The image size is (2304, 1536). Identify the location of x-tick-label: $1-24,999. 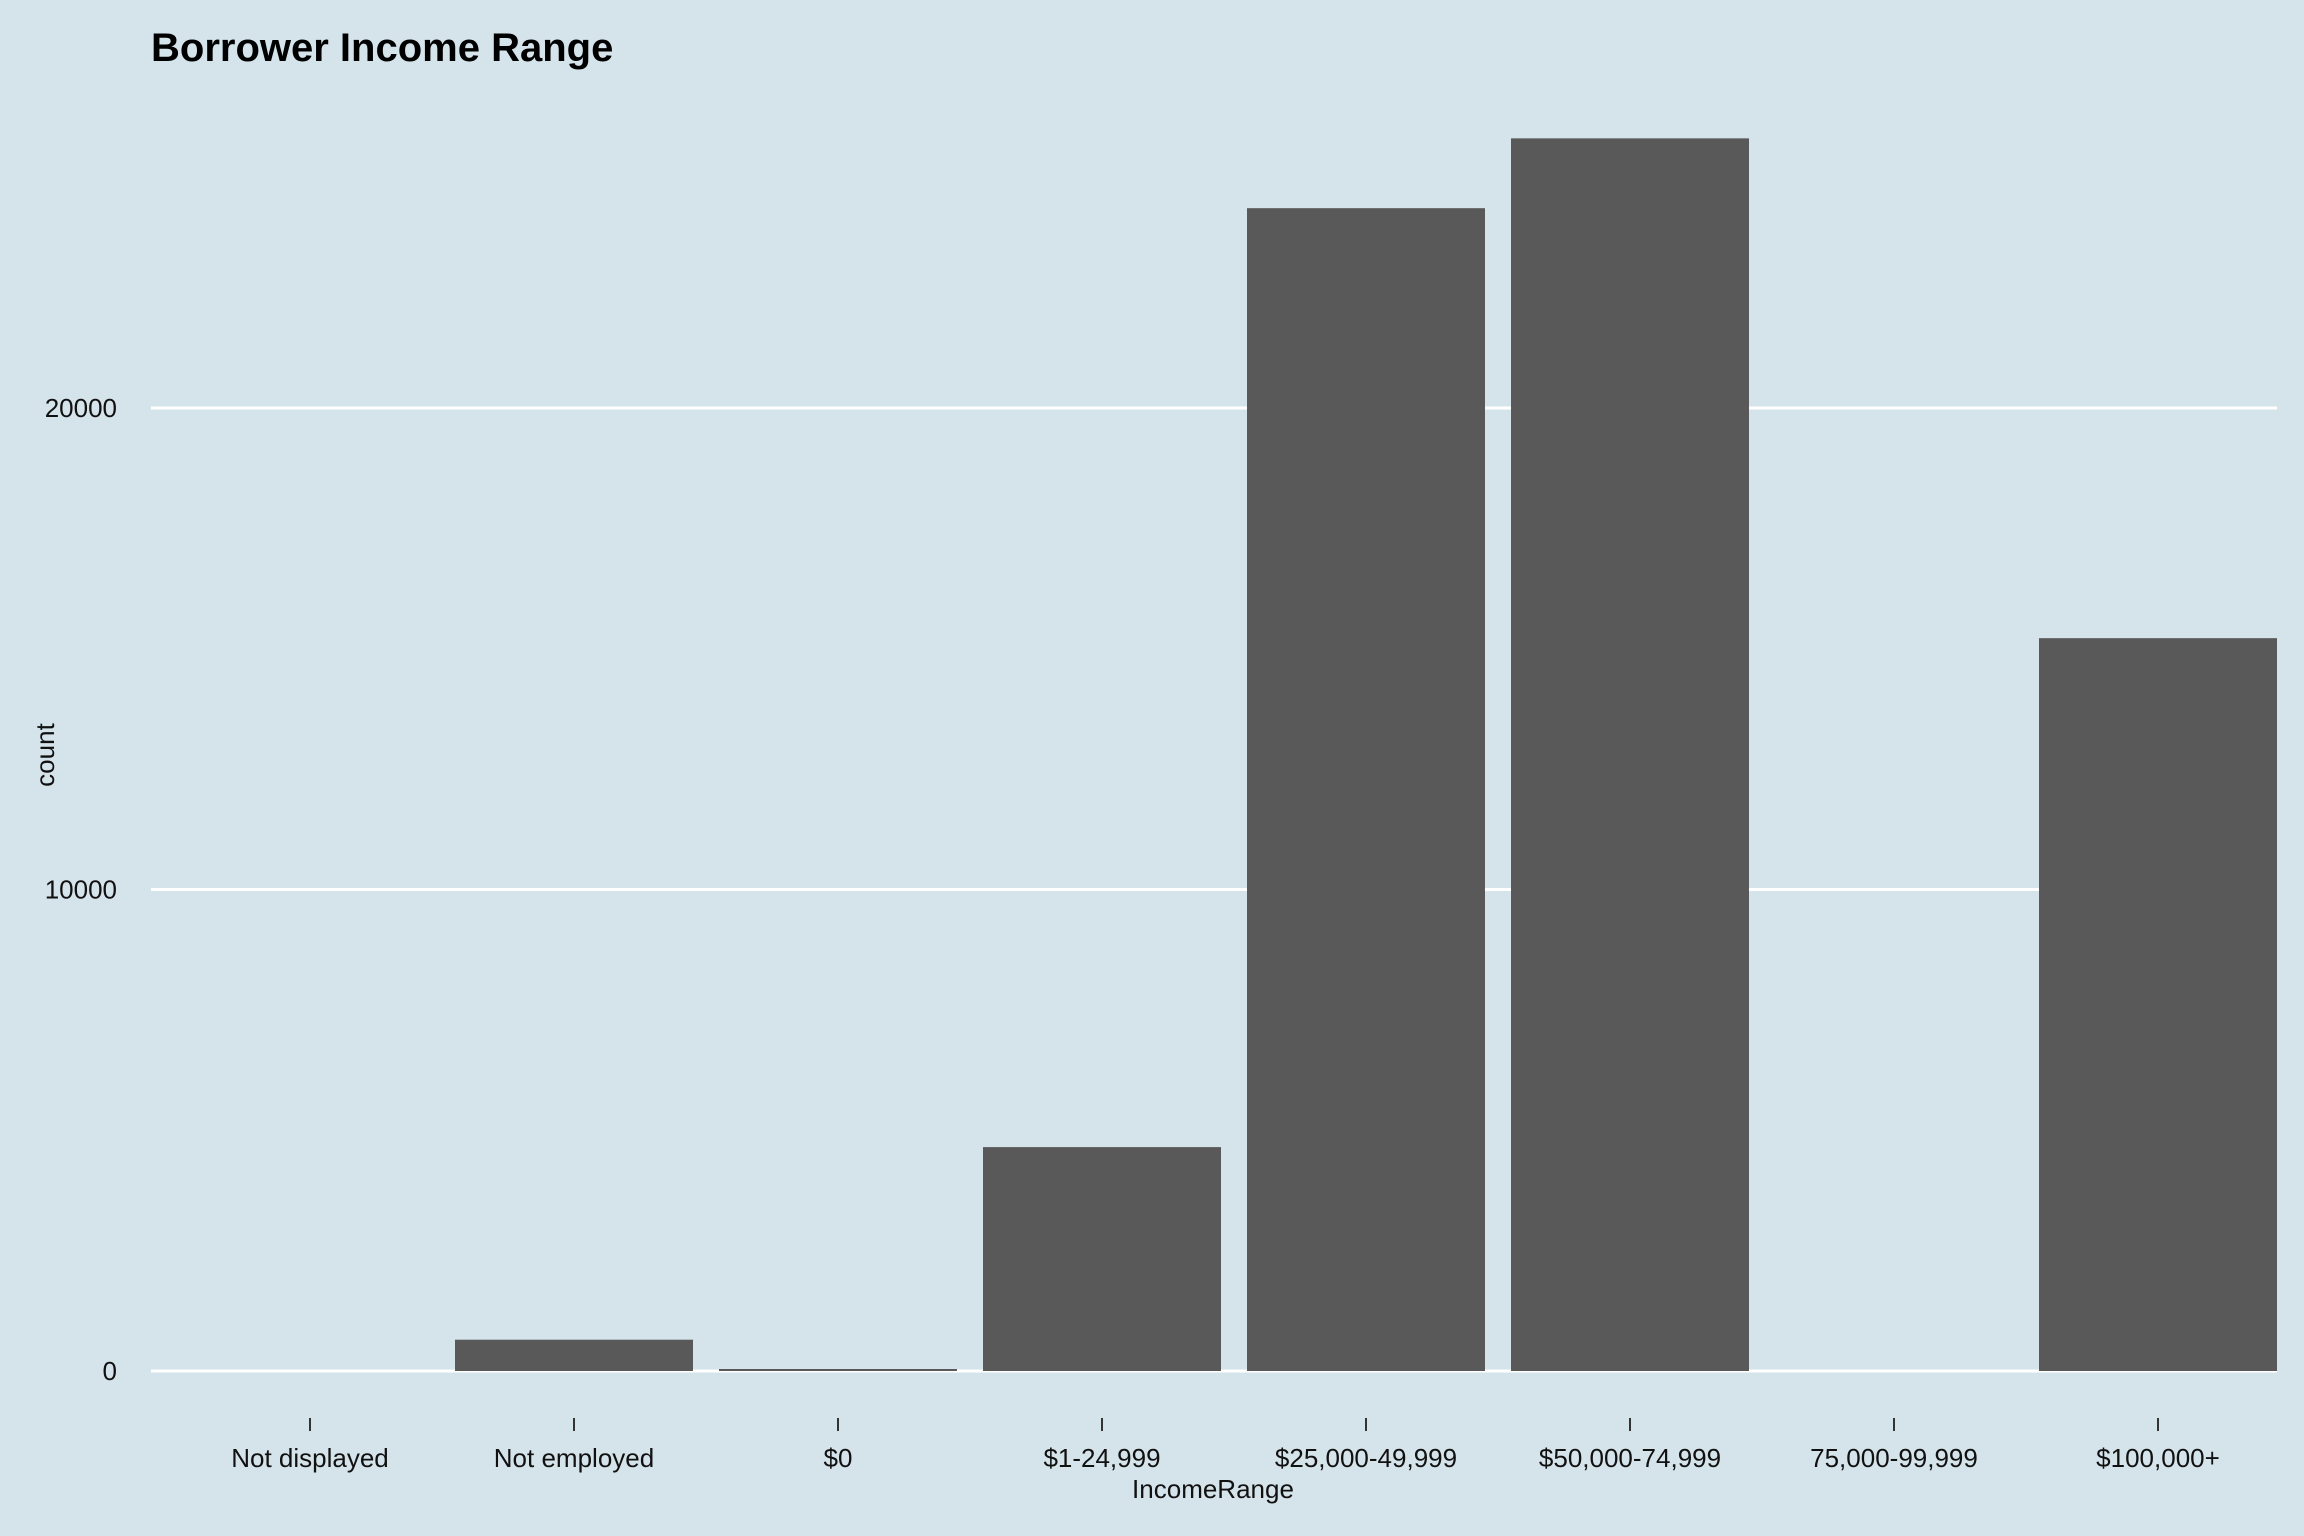
(1101, 1458).